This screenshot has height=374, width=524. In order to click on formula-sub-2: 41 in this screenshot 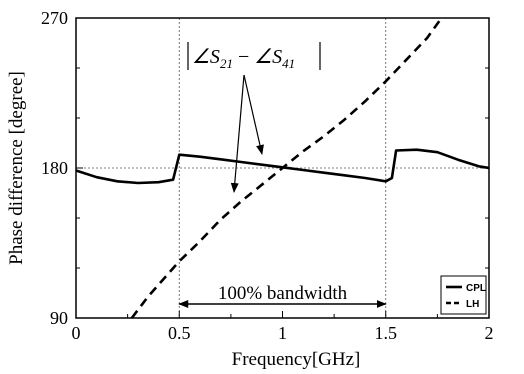, I will do `click(288, 63)`.